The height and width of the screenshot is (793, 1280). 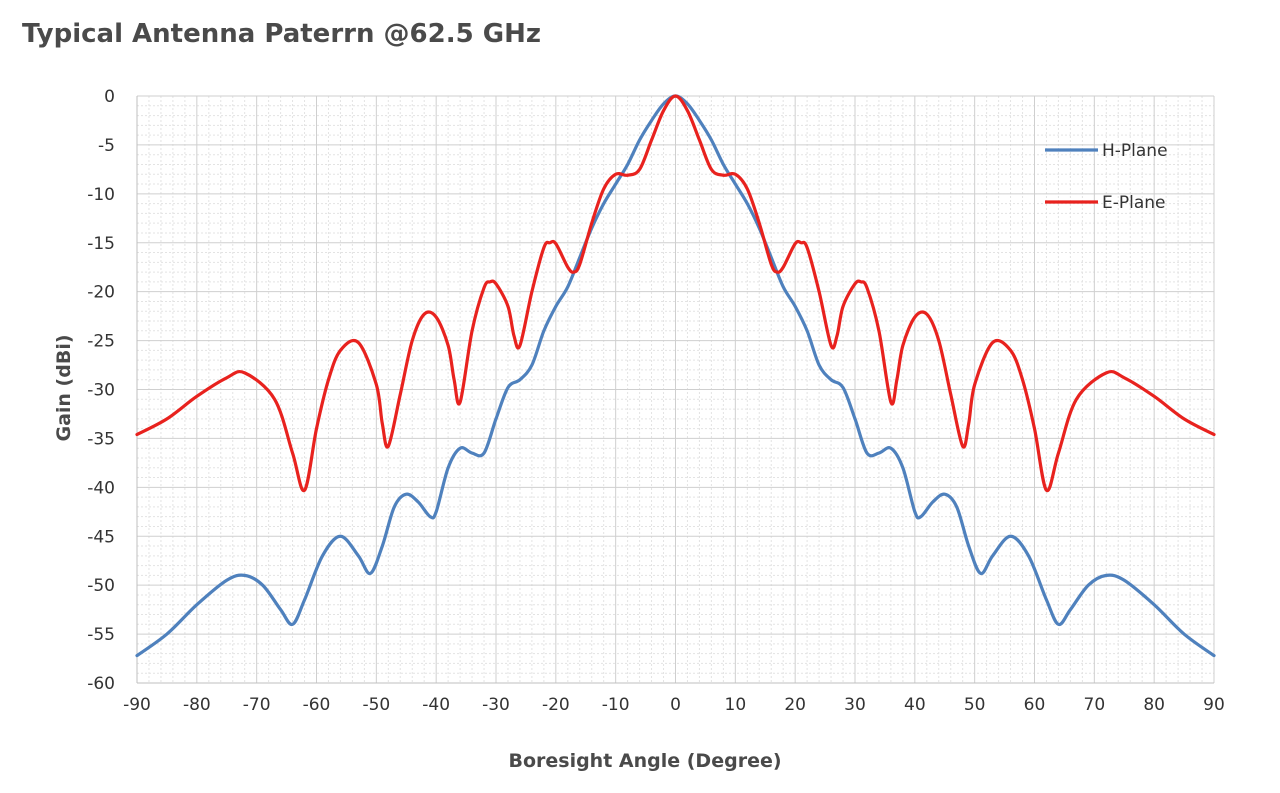 I want to click on y-tick-label: -10, so click(x=101, y=195).